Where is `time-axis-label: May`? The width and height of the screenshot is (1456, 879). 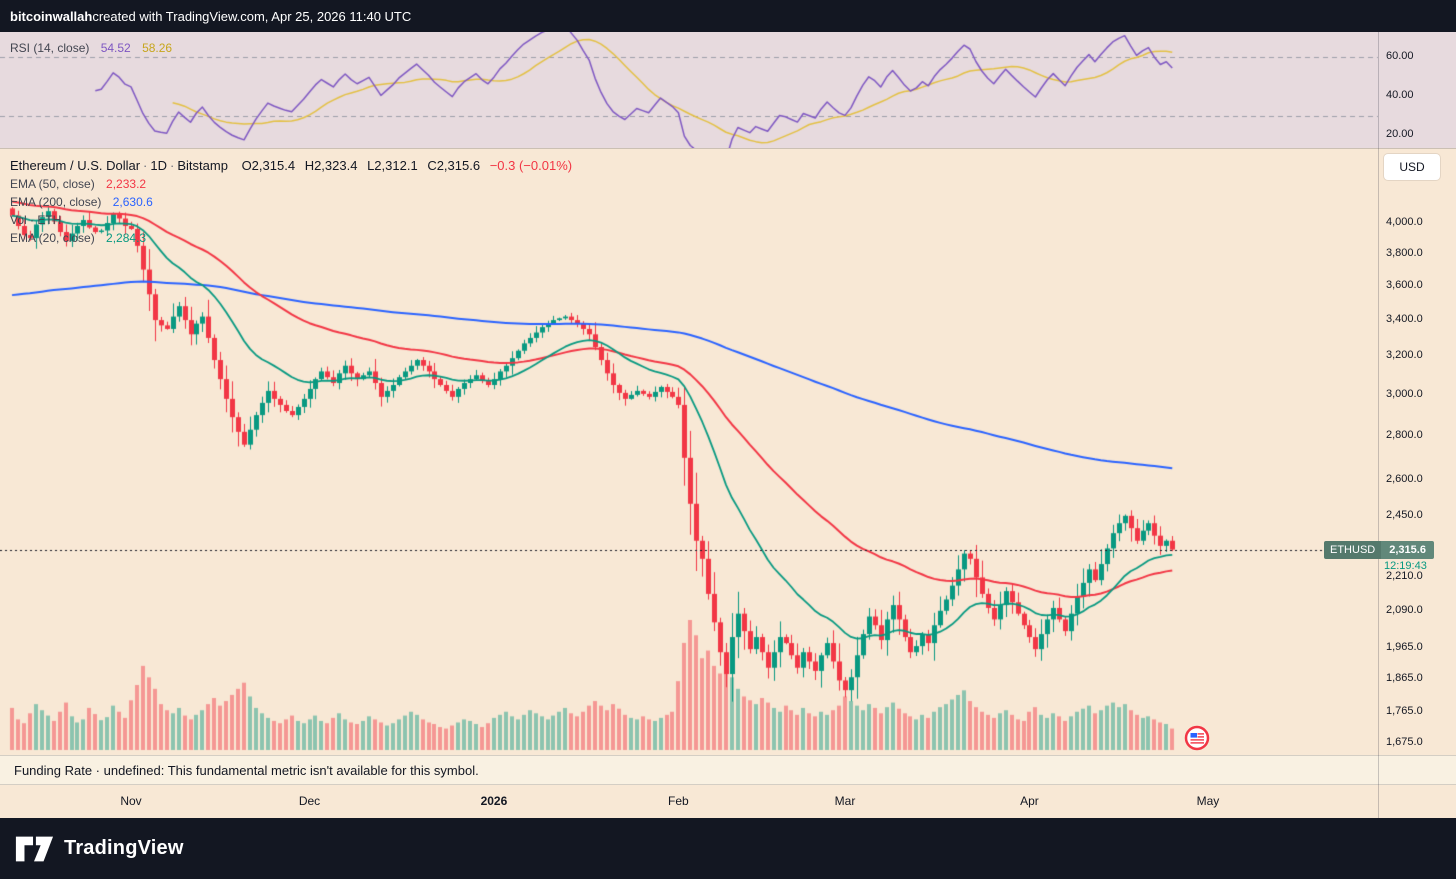 time-axis-label: May is located at coordinates (1208, 801).